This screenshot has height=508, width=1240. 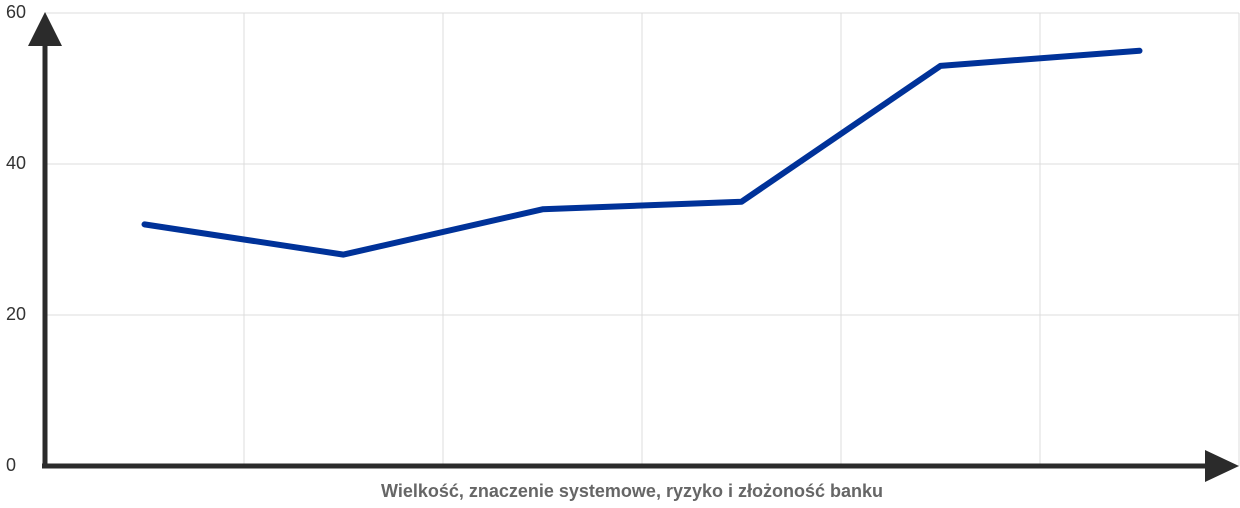 I want to click on y-axis-arrow, so click(x=45, y=29).